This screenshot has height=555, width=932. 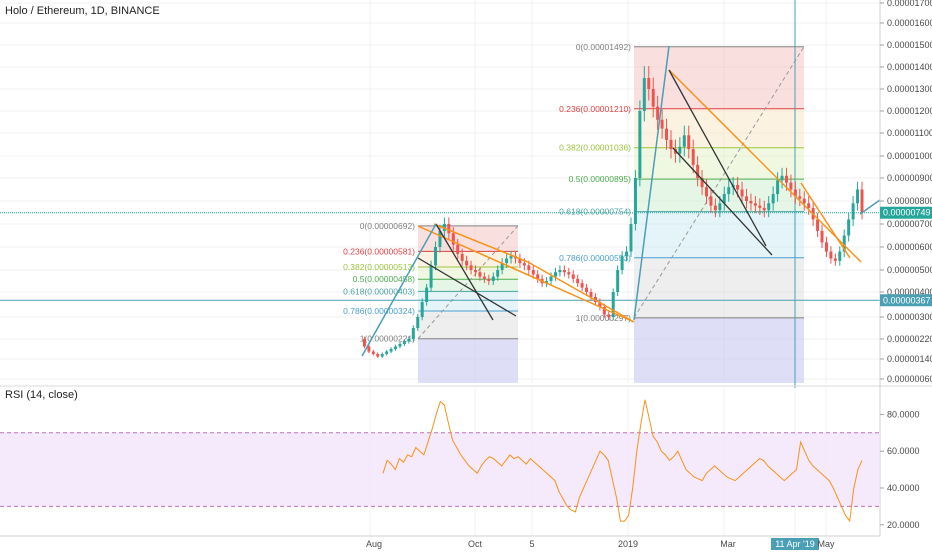 I want to click on fib-right-level-label: 0.786(0.00000553), so click(x=595, y=258).